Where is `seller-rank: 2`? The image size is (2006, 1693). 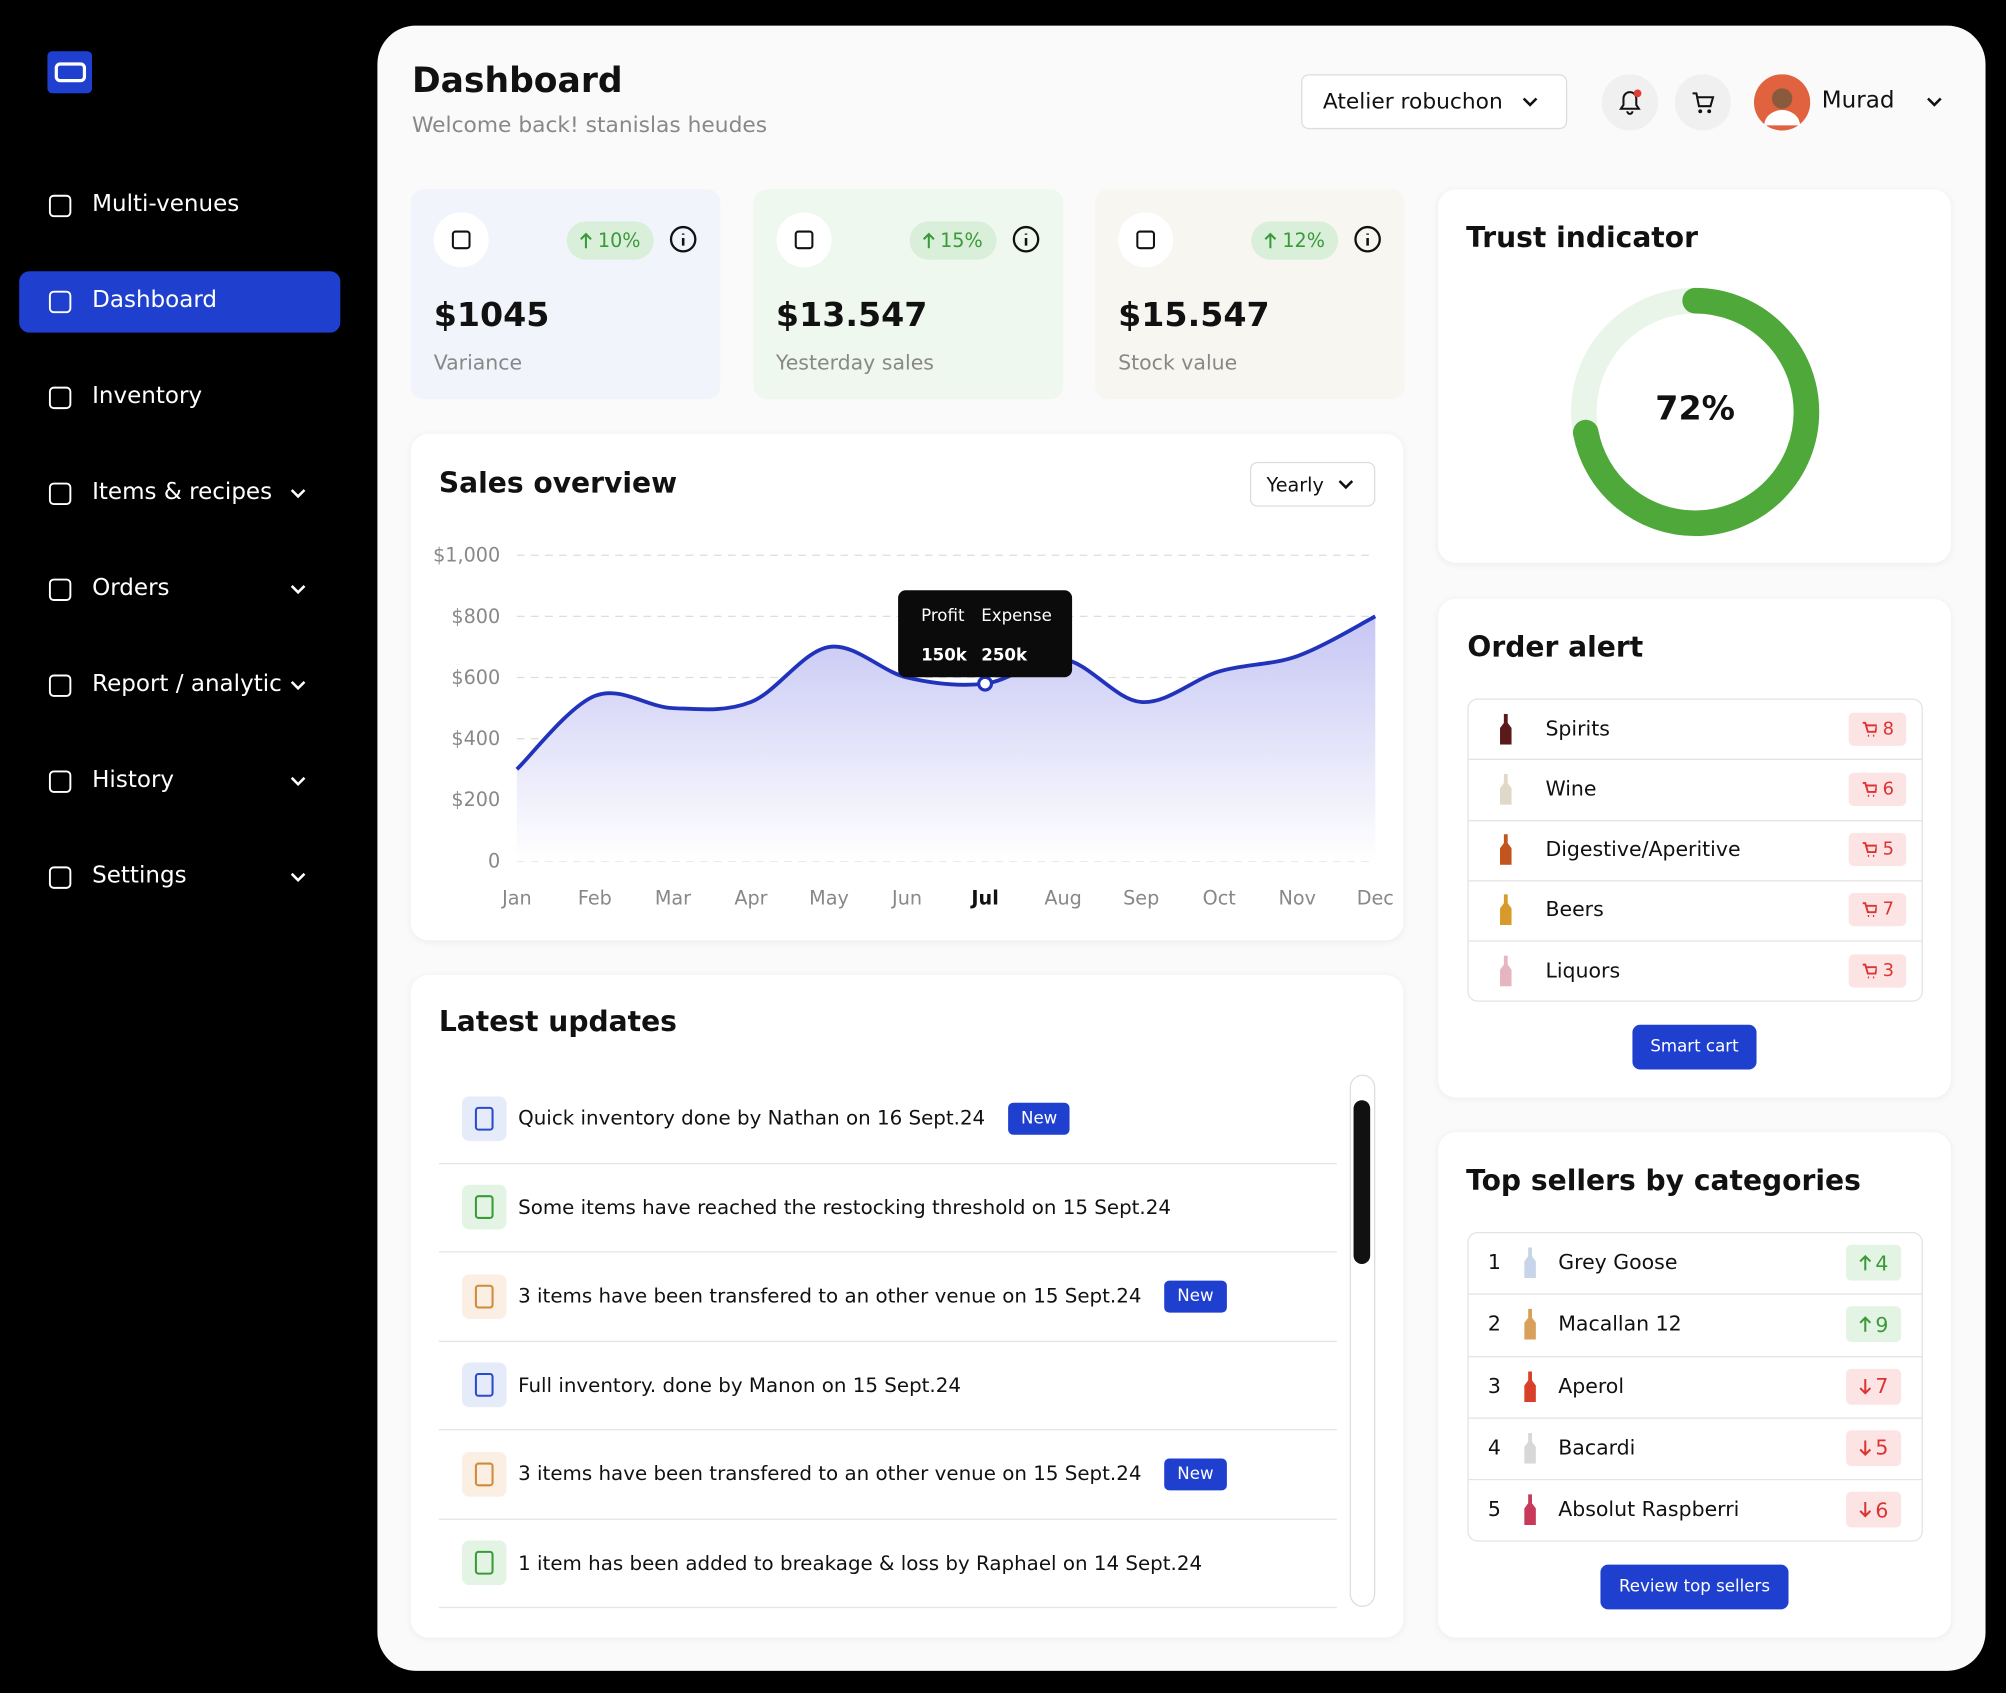 seller-rank: 2 is located at coordinates (1494, 1324).